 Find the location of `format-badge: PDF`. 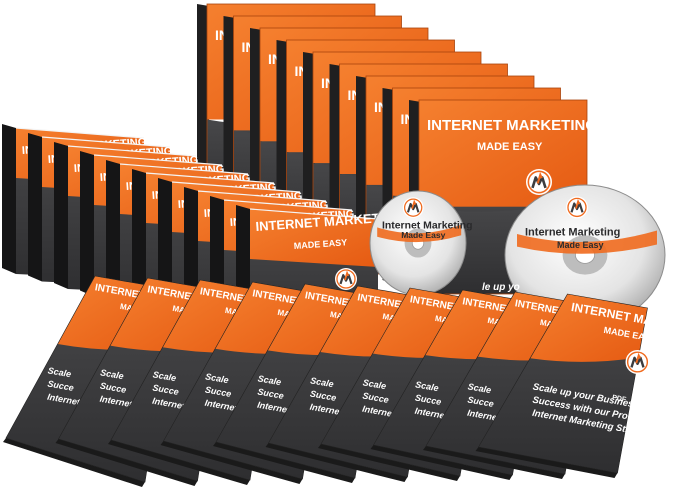

format-badge: PDF is located at coordinates (620, 398).